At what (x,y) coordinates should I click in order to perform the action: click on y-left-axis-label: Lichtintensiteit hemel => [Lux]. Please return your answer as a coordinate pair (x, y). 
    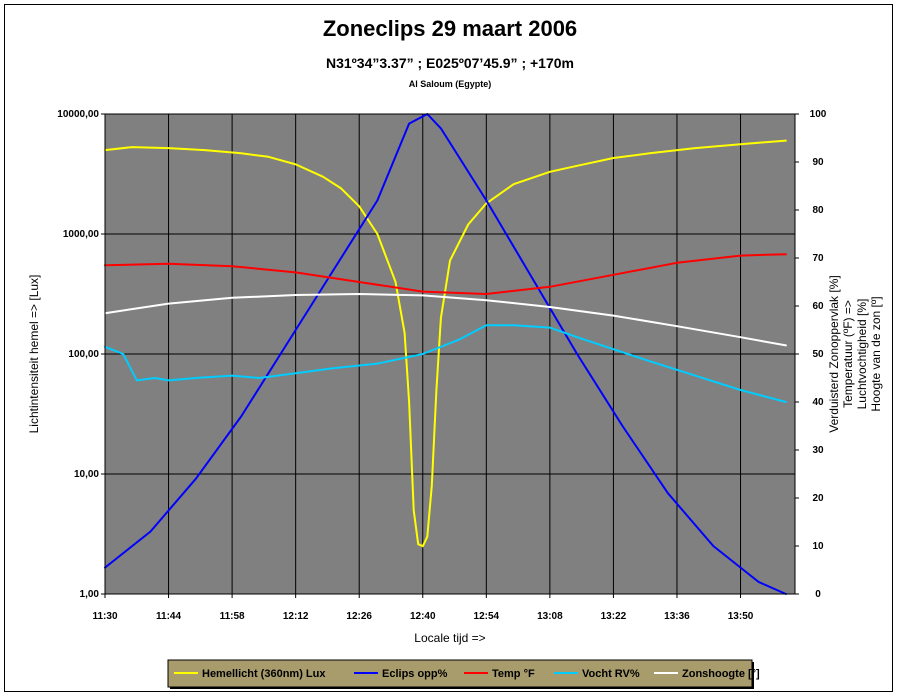
    Looking at the image, I should click on (34, 354).